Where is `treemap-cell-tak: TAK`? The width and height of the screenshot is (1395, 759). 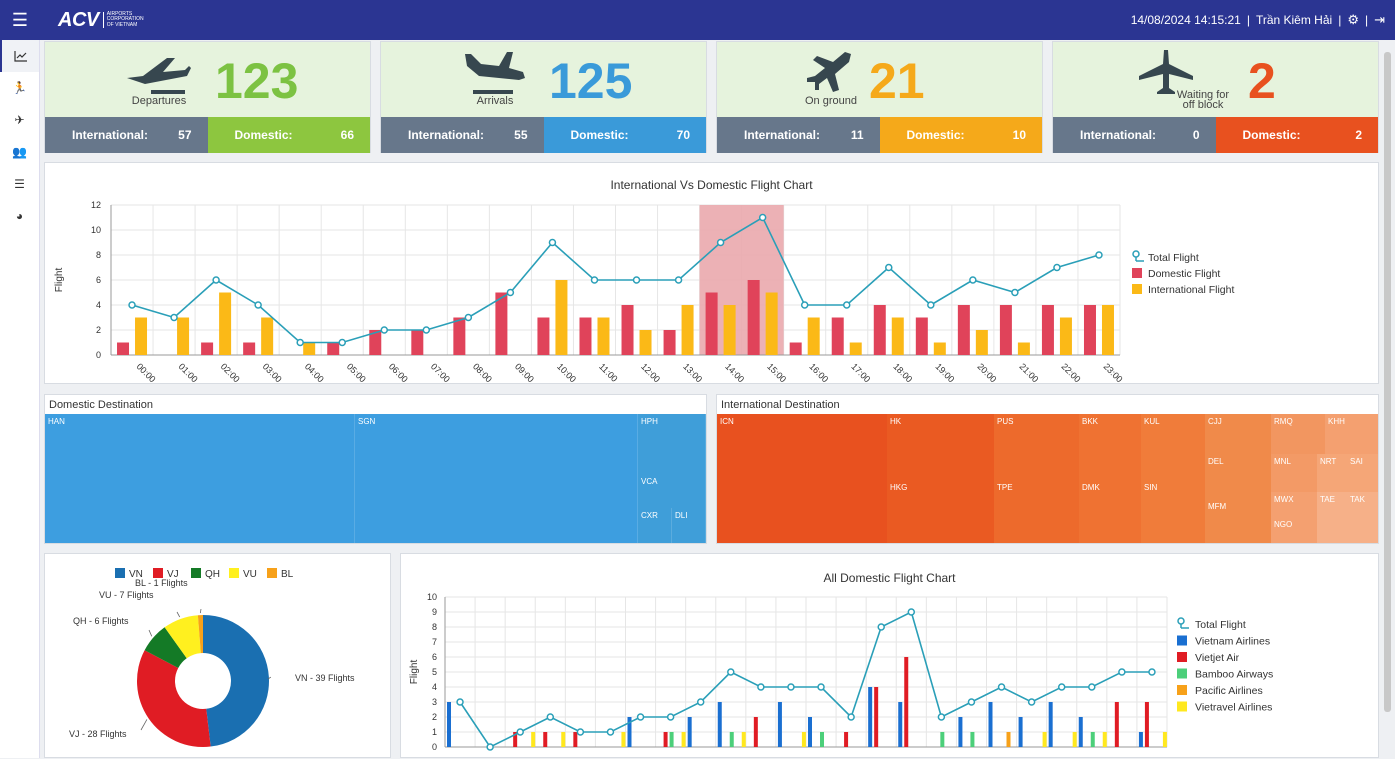
treemap-cell-tak: TAK is located at coordinates (1362, 517).